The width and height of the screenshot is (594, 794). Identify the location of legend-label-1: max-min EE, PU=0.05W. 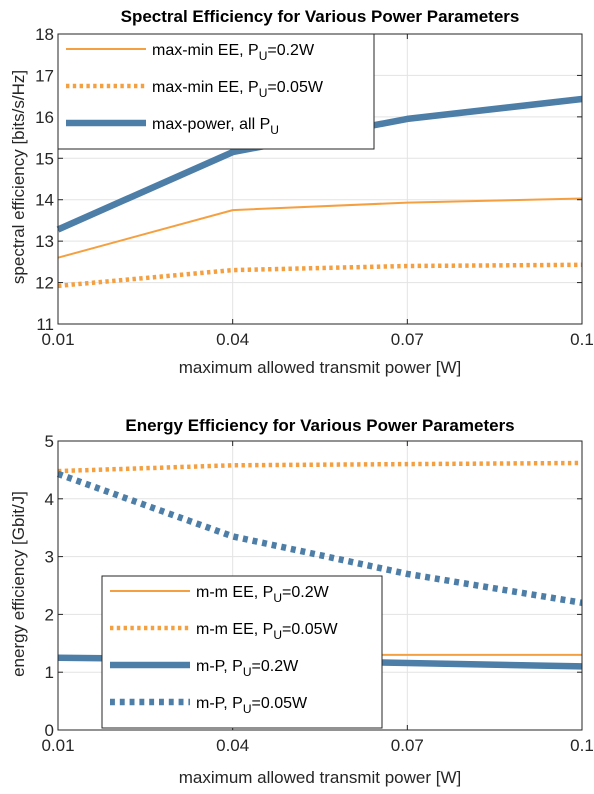
(238, 89).